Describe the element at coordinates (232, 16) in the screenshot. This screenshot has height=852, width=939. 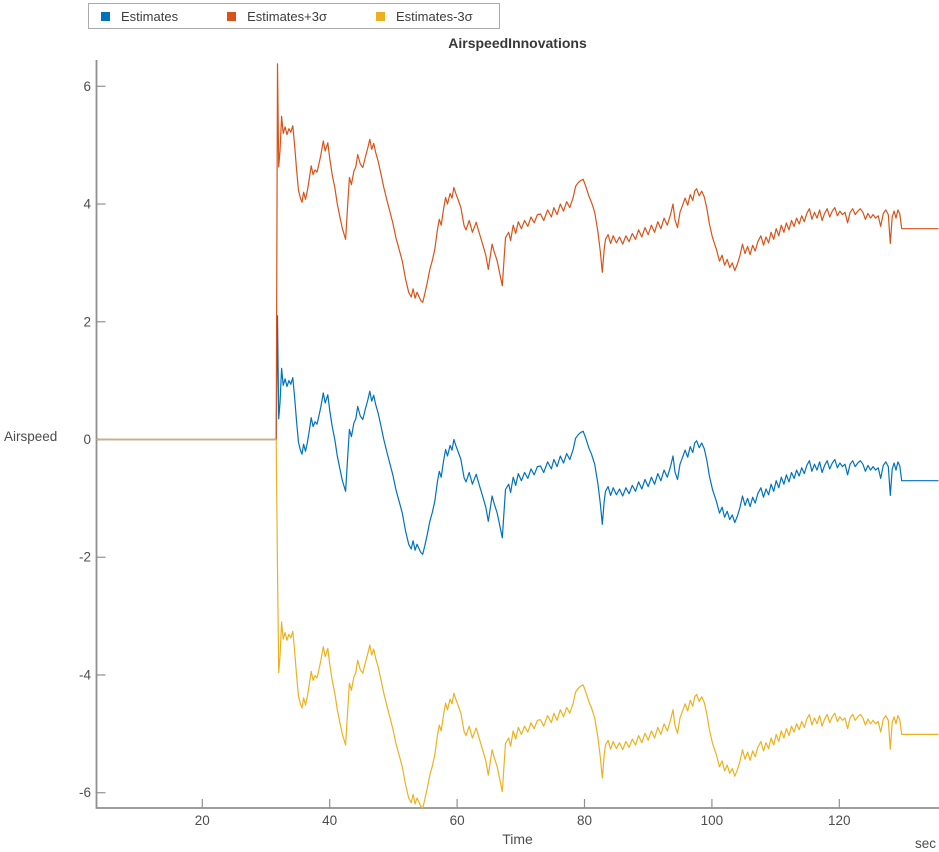
I see `legend-marker-estimates-plus-3sigma-icon` at that location.